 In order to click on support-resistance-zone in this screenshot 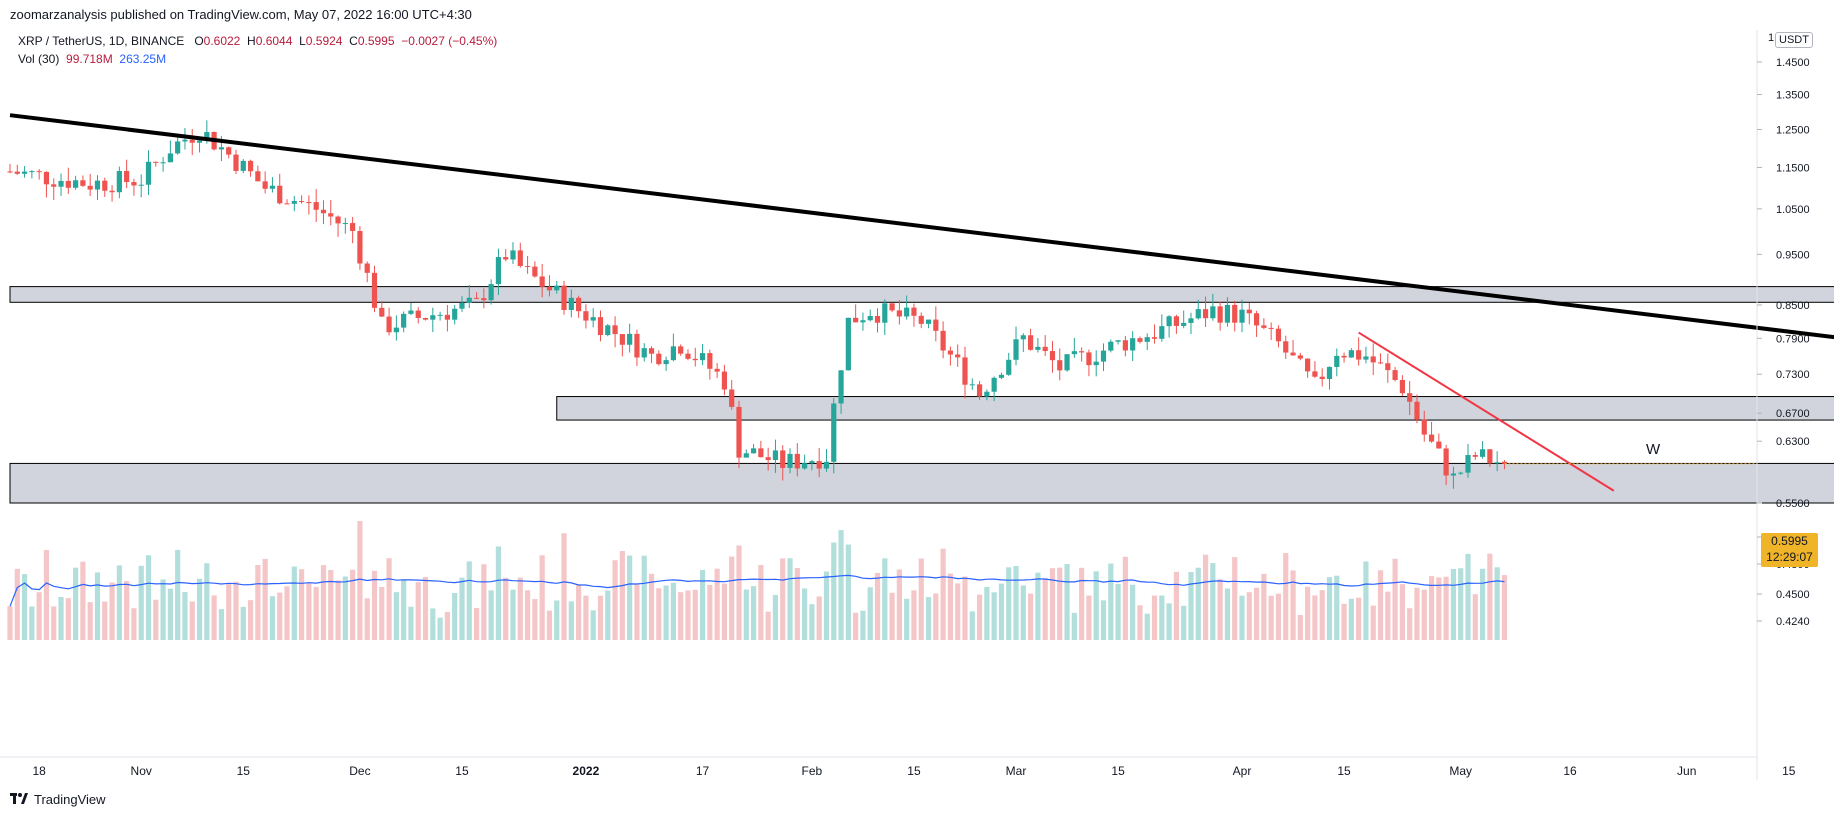, I will do `click(921, 294)`.